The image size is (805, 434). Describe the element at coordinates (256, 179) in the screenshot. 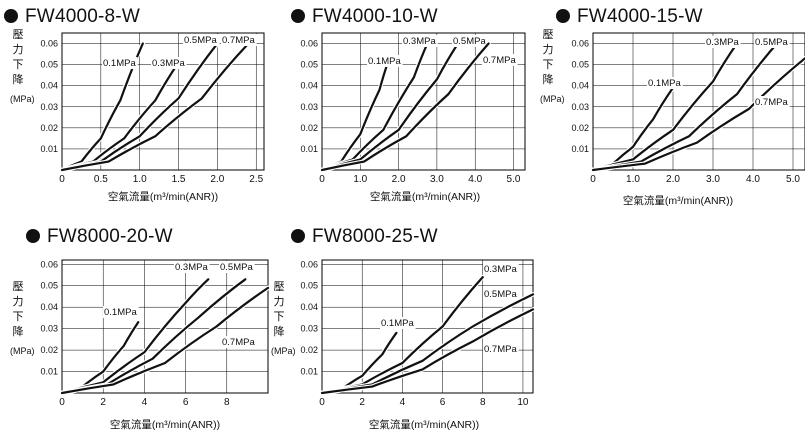

I see `x-tick-label: 2.5` at that location.